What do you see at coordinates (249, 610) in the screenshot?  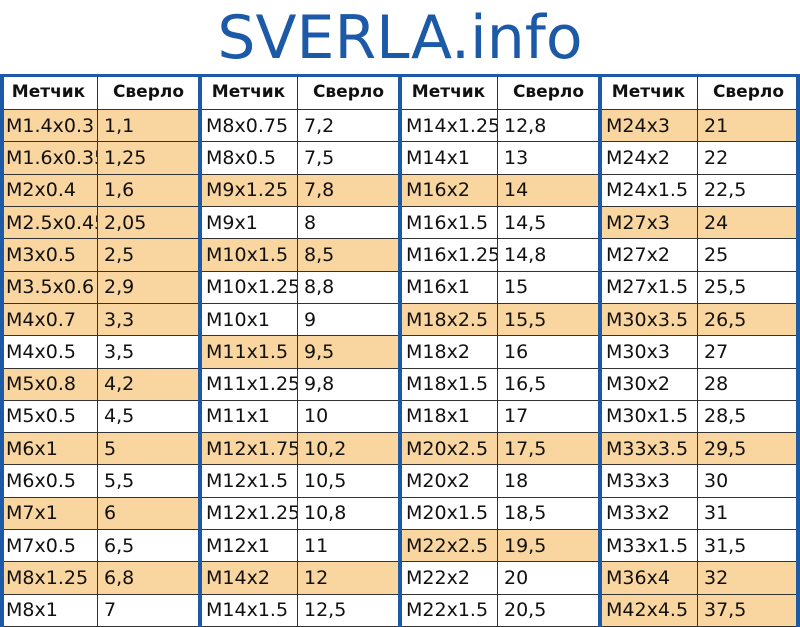 I see `tap-size: M14x1.5` at bounding box center [249, 610].